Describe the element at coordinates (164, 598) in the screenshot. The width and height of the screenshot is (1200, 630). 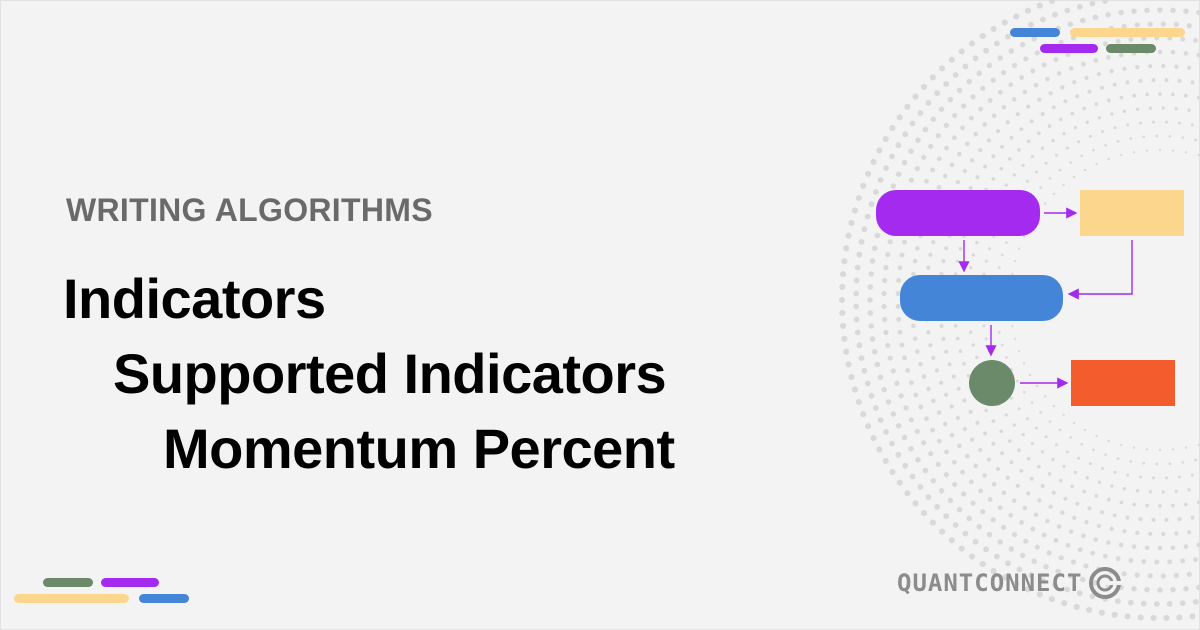
I see `decor-pill-blue-bottom` at that location.